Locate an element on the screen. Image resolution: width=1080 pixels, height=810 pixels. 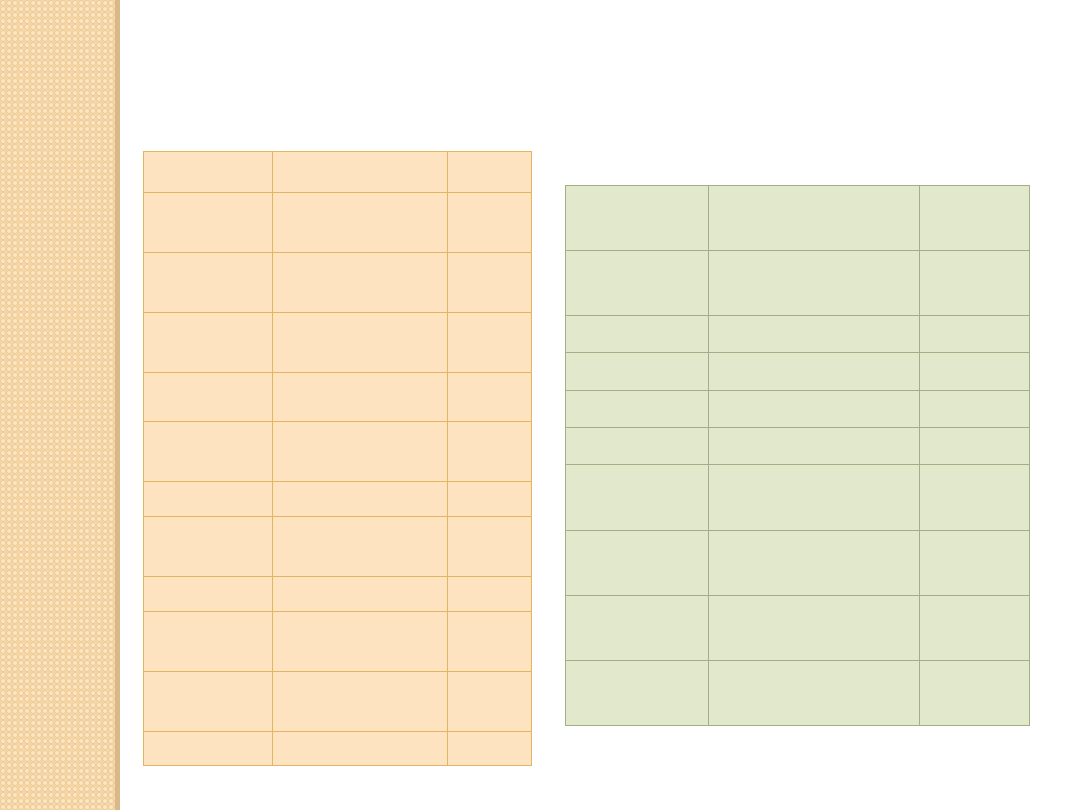
side-band-edge is located at coordinates (117, 405).